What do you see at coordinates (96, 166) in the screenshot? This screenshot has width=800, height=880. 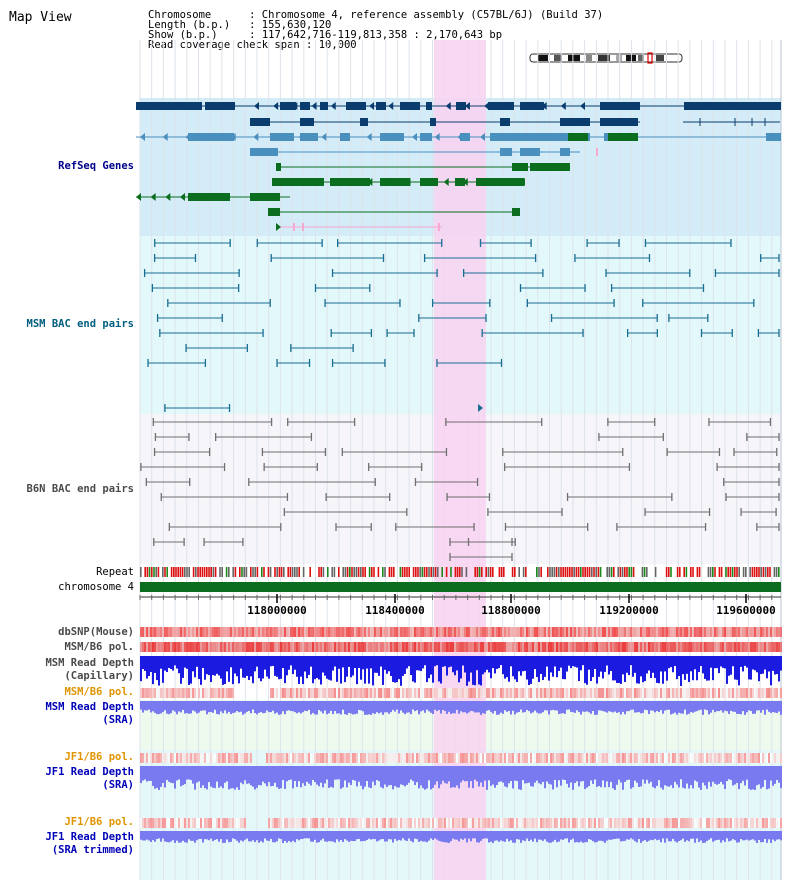 I see `track-label-refseq: RefSeq Genes` at bounding box center [96, 166].